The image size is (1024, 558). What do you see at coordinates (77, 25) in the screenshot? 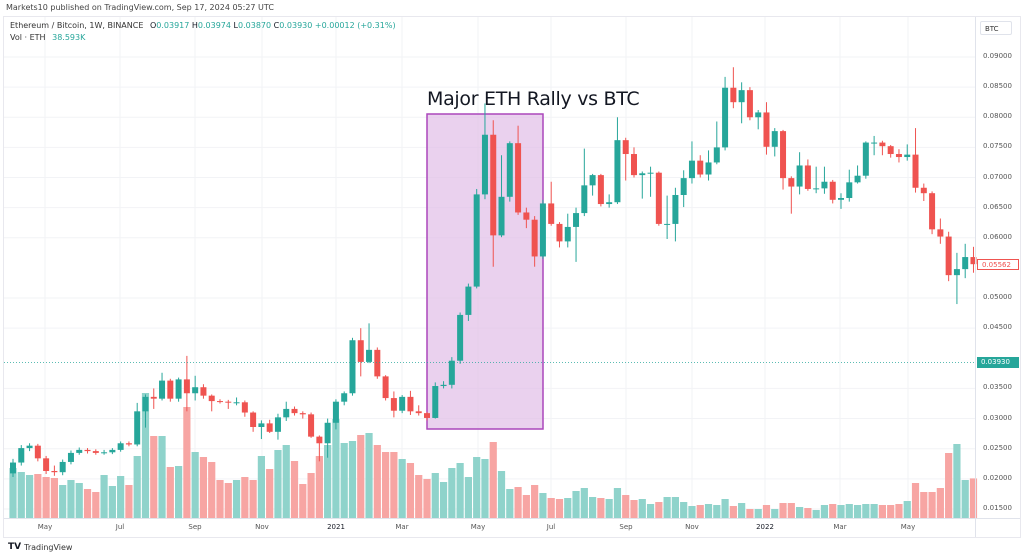
I see `symbol-title: Ethereum / Bitcoin, 1W, BINANCE` at bounding box center [77, 25].